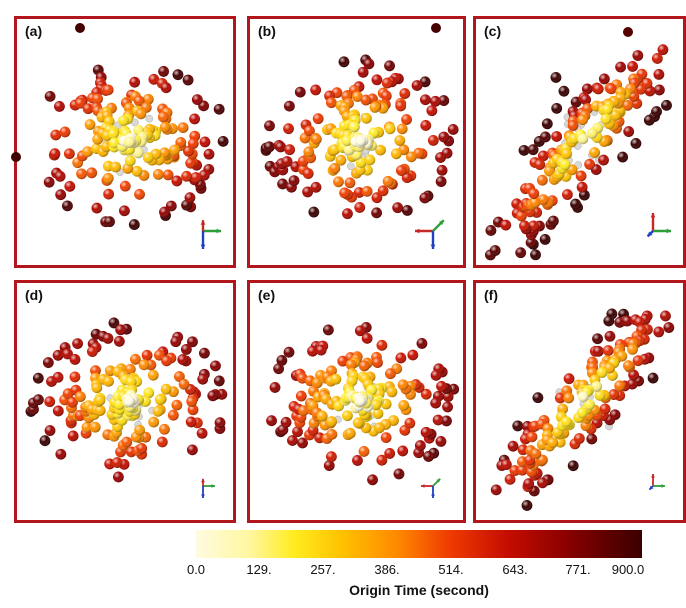 Image resolution: width=686 pixels, height=608 pixels. I want to click on origin-marker, so click(149, 118).